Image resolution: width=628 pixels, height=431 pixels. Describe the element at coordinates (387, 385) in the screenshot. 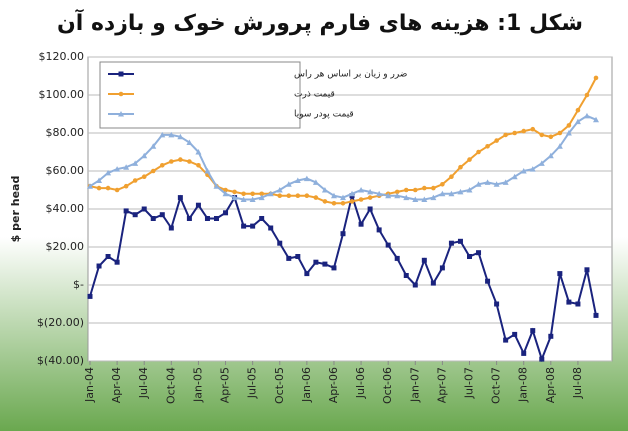

I see `x-tick-label: Oct-06` at that location.